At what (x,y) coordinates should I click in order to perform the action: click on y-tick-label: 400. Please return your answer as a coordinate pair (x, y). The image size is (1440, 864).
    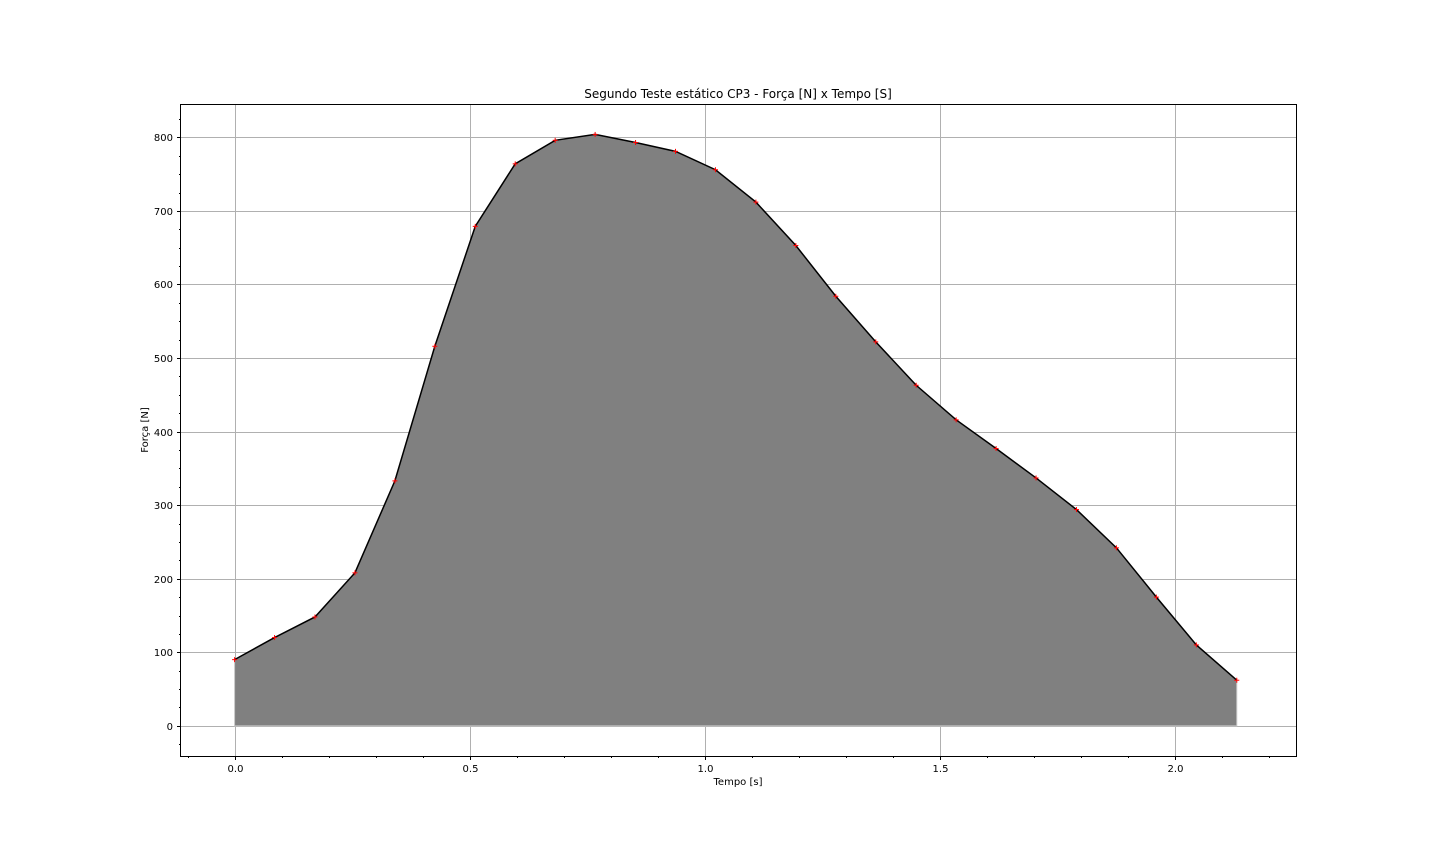
    Looking at the image, I should click on (163, 433).